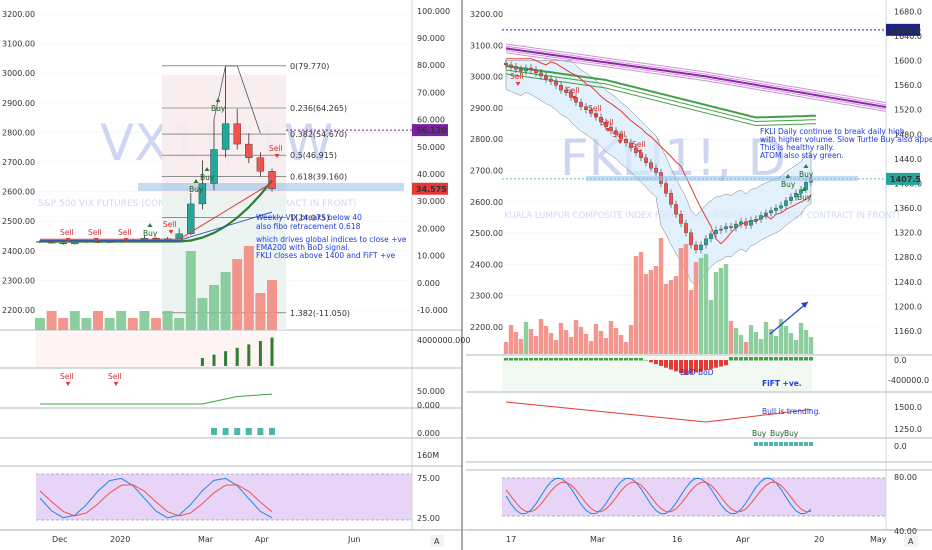  I want to click on left-ema-green, so click(156, 211).